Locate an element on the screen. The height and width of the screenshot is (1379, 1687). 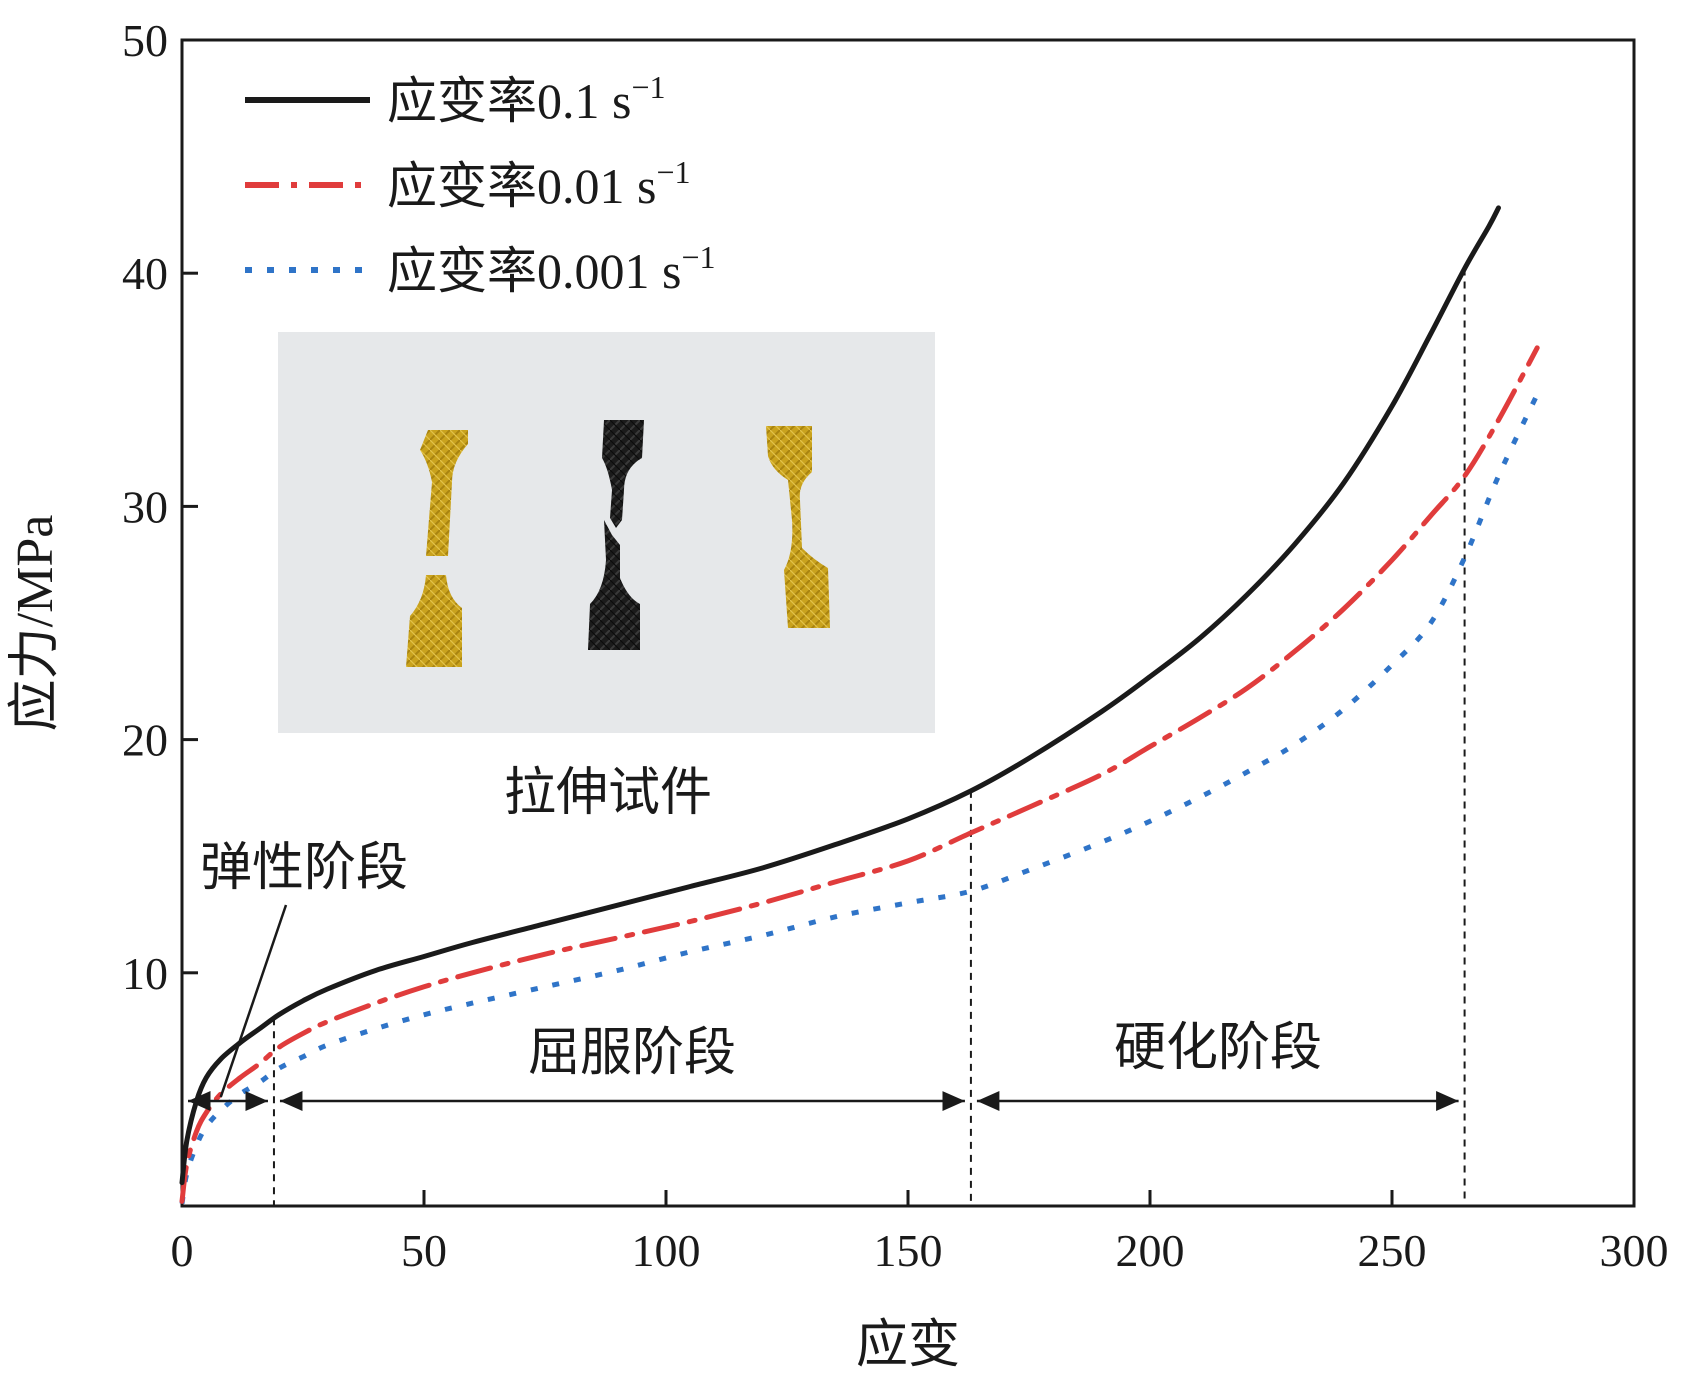
y-tick-label: 30 is located at coordinates (145, 506).